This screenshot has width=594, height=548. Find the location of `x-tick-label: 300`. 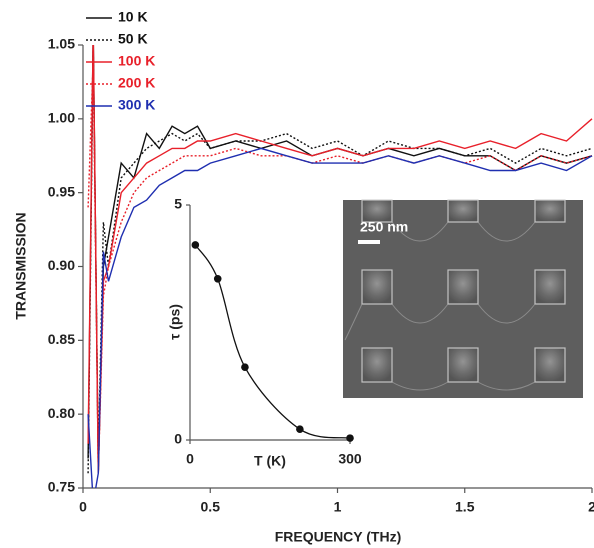

x-tick-label: 300 is located at coordinates (350, 459).